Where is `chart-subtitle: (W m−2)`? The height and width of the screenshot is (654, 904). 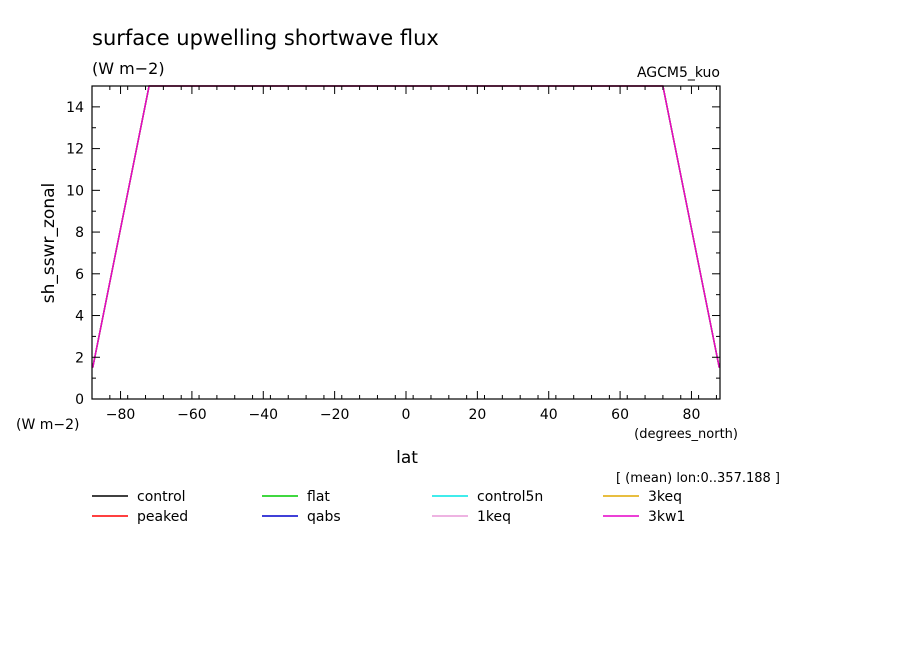
chart-subtitle: (W m−2) is located at coordinates (128, 68).